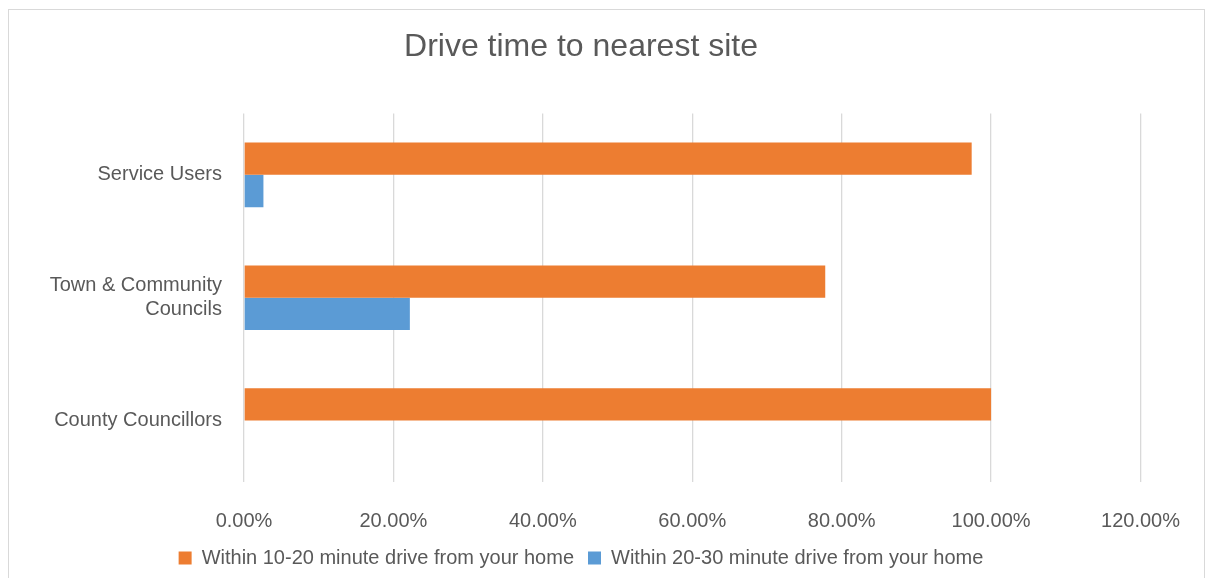 This screenshot has width=1207, height=578. What do you see at coordinates (393, 519) in the screenshot?
I see `x-tick-label: 20.00%` at bounding box center [393, 519].